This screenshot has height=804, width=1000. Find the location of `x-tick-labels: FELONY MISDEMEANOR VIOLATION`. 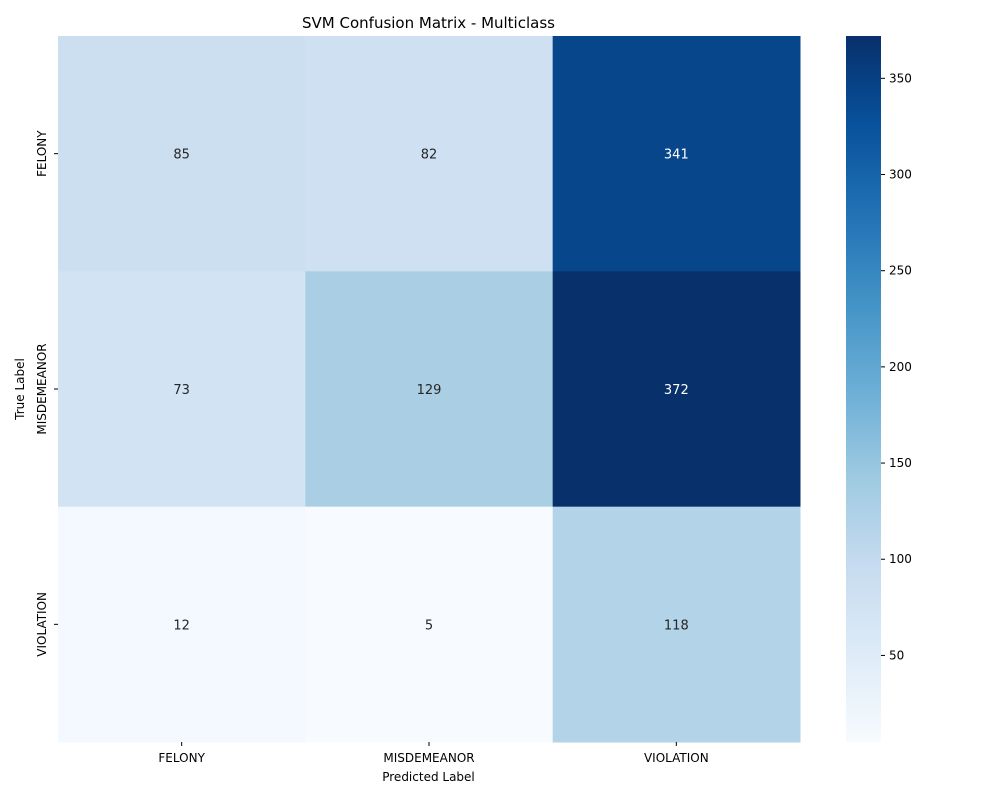

x-tick-labels: FELONY MISDEMEANOR VIOLATION is located at coordinates (433, 753).